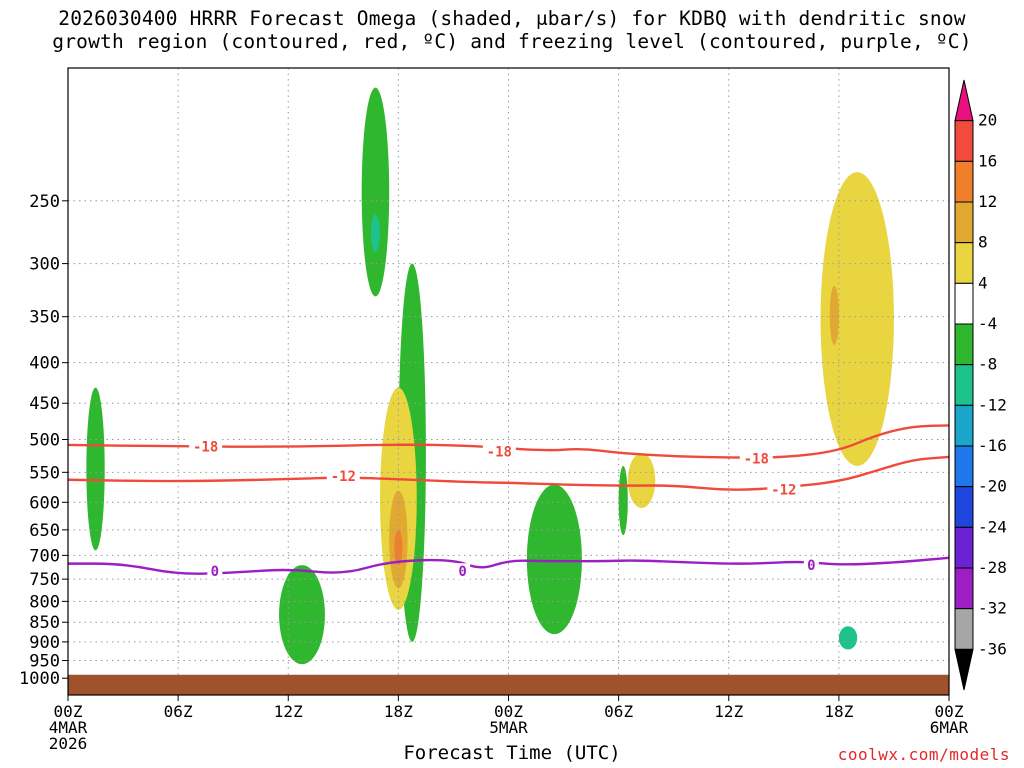 Image resolution: width=1024 pixels, height=768 pixels. I want to click on y-tick-label: 950, so click(44, 662).